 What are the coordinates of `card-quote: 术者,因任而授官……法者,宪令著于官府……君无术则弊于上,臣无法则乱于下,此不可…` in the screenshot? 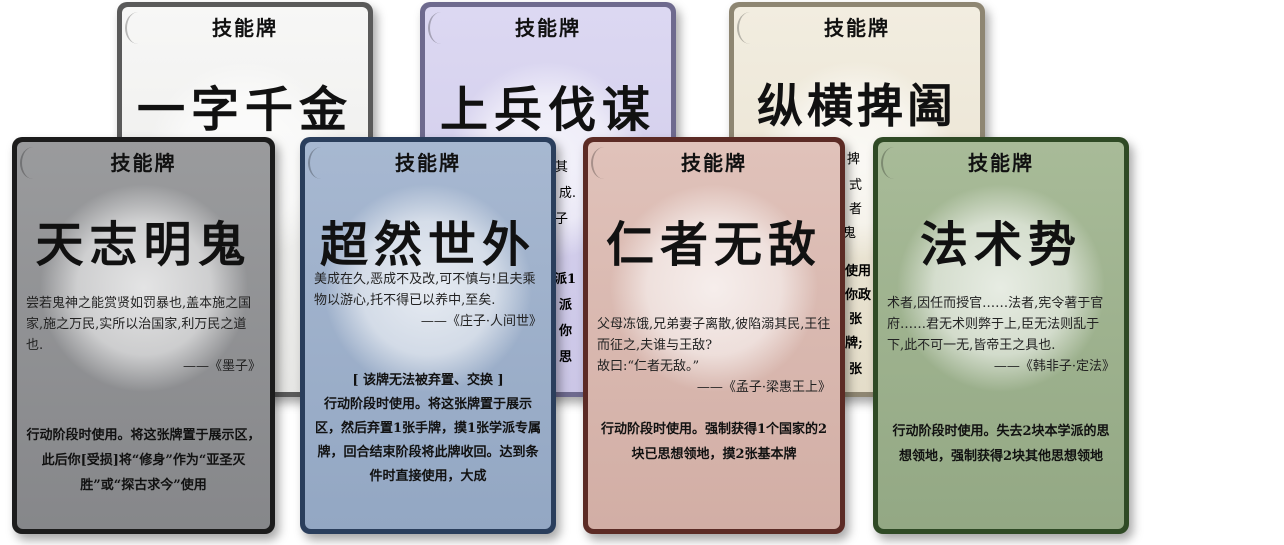 It's located at (1001, 335).